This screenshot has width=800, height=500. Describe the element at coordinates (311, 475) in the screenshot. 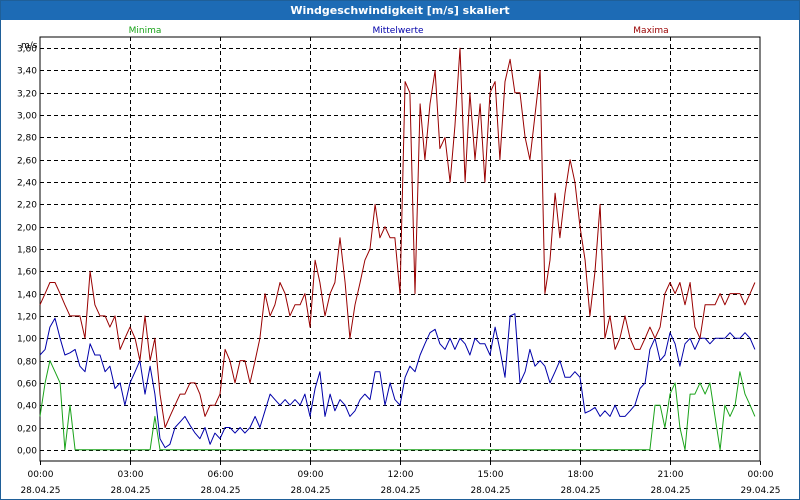

I see `x-tick-time: 09:00` at that location.